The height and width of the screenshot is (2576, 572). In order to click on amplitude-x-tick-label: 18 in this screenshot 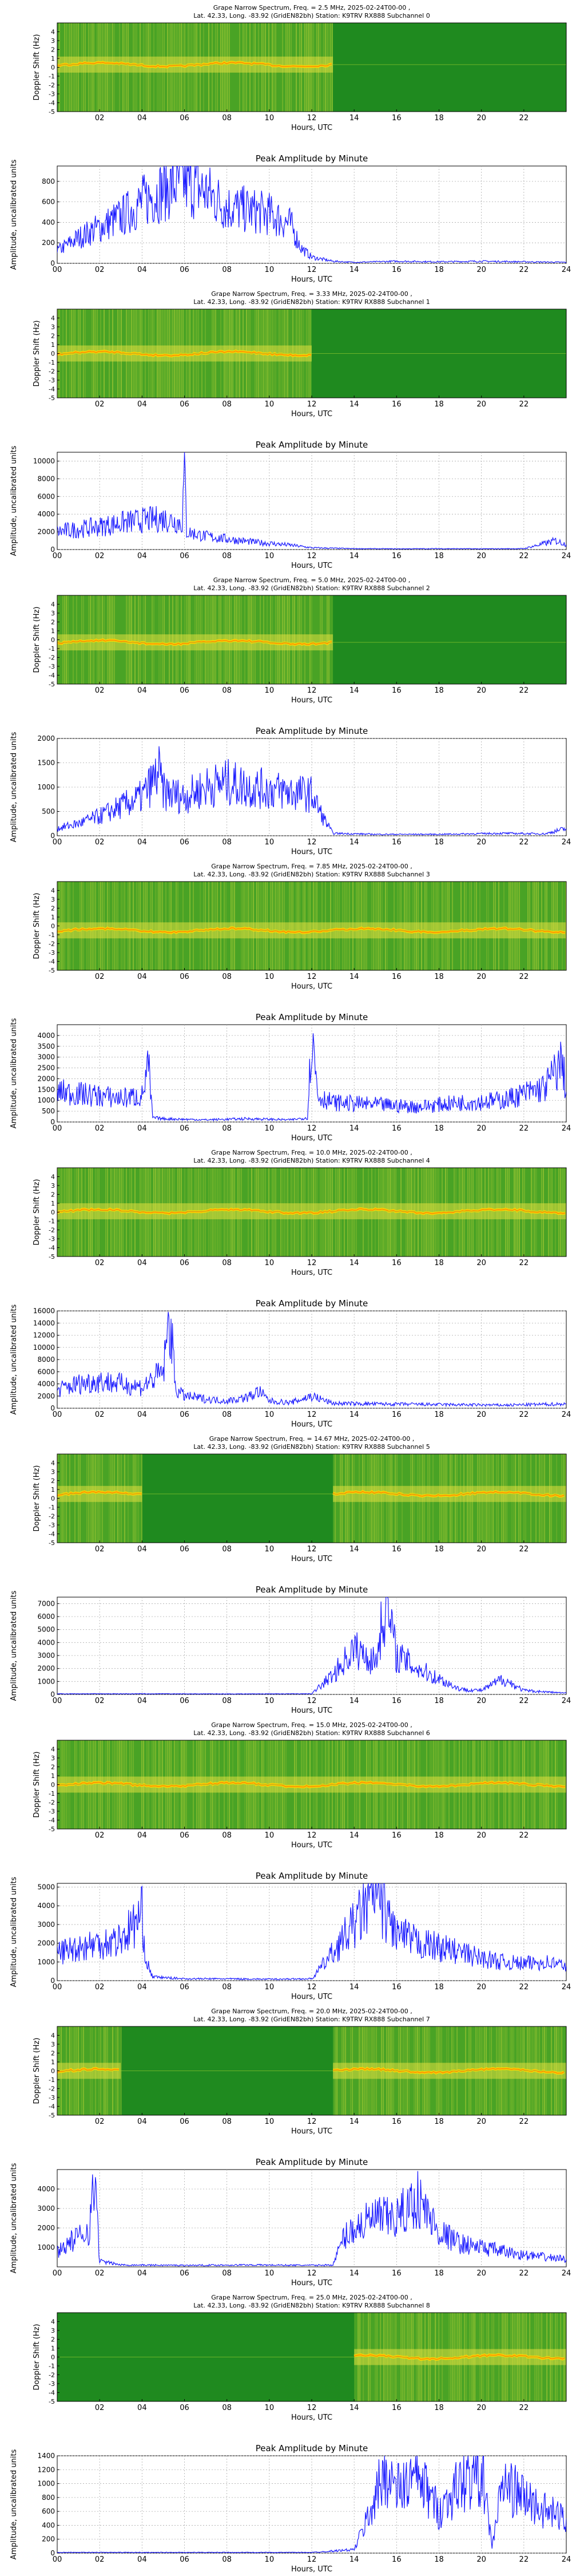, I will do `click(439, 556)`.